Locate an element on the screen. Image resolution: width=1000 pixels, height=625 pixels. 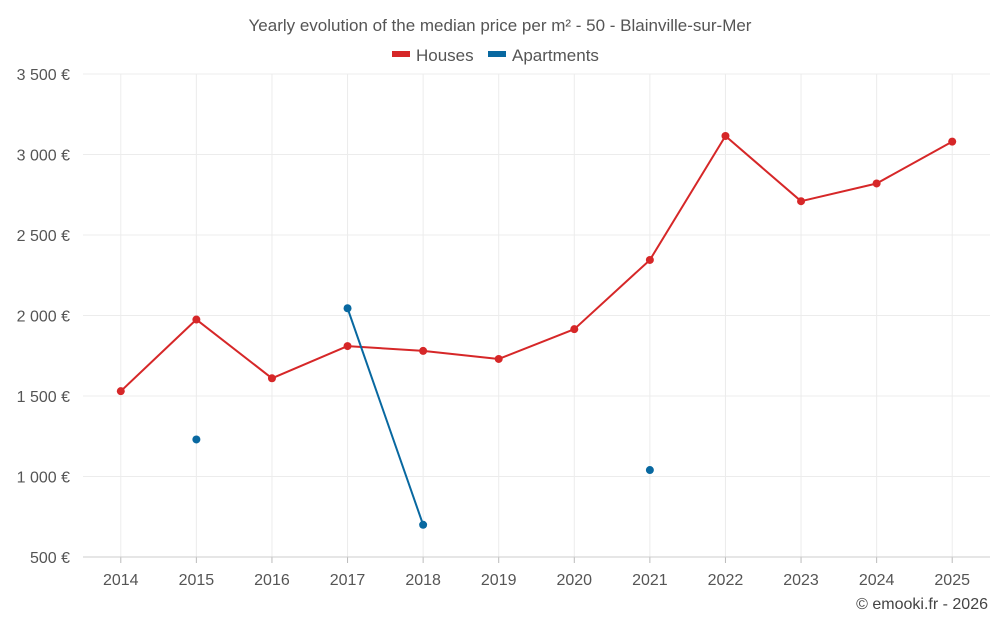
x-tick-label: 2021 is located at coordinates (650, 580).